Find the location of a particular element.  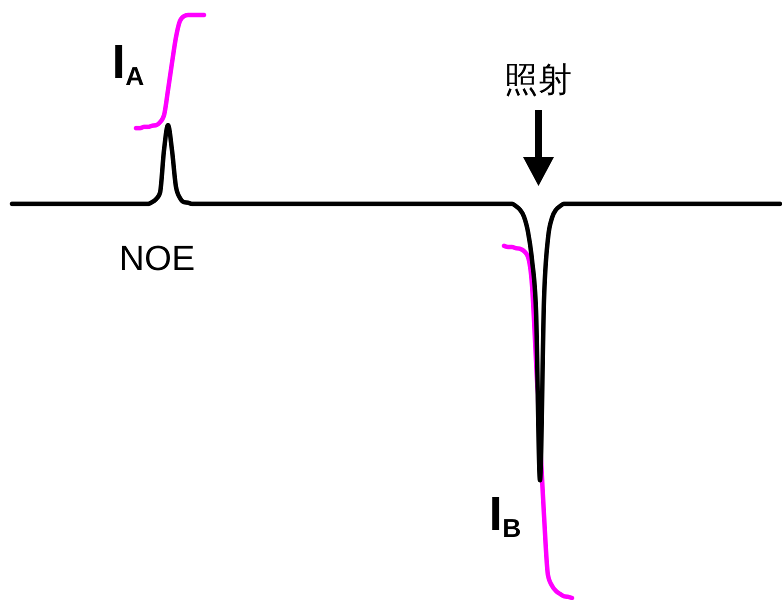

annotation: I$_{B}$ is located at coordinates (505, 515).